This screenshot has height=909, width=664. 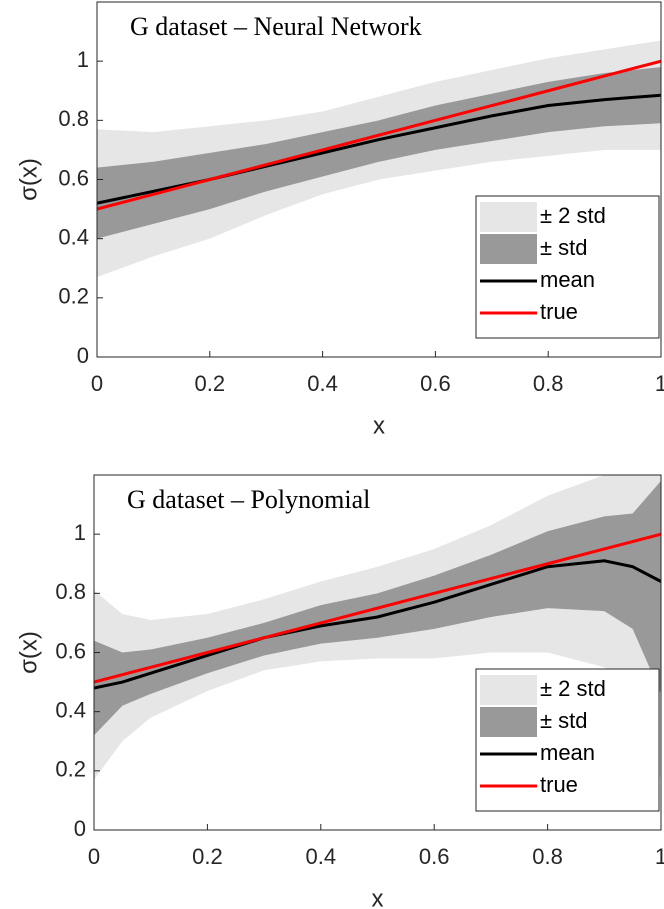 I want to click on chart-title: G dataset – Neural Network, so click(x=276, y=26).